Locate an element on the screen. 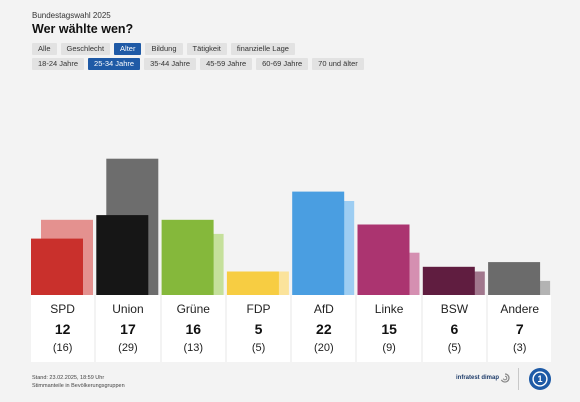 This screenshot has width=580, height=402. bar-current-afd is located at coordinates (318, 243).